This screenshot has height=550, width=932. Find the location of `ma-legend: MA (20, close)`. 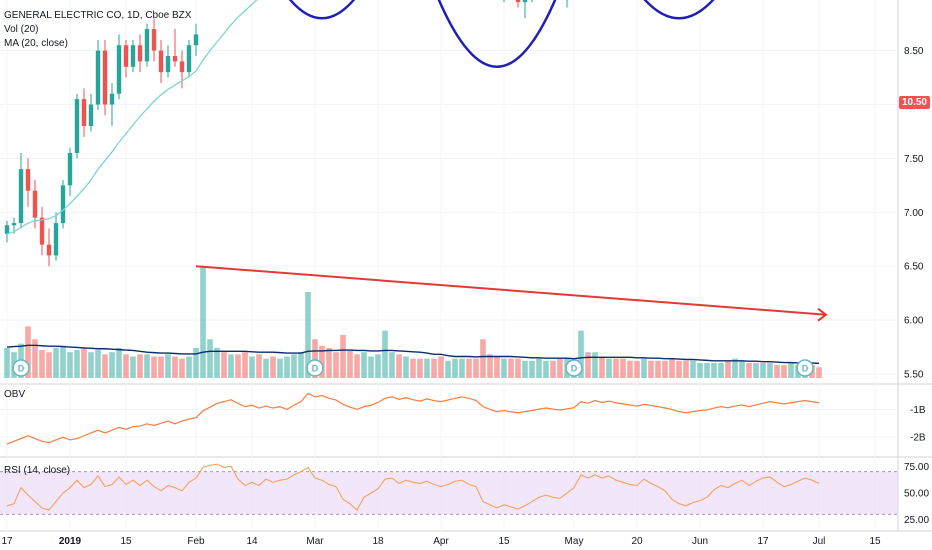

ma-legend: MA (20, close) is located at coordinates (36, 43).